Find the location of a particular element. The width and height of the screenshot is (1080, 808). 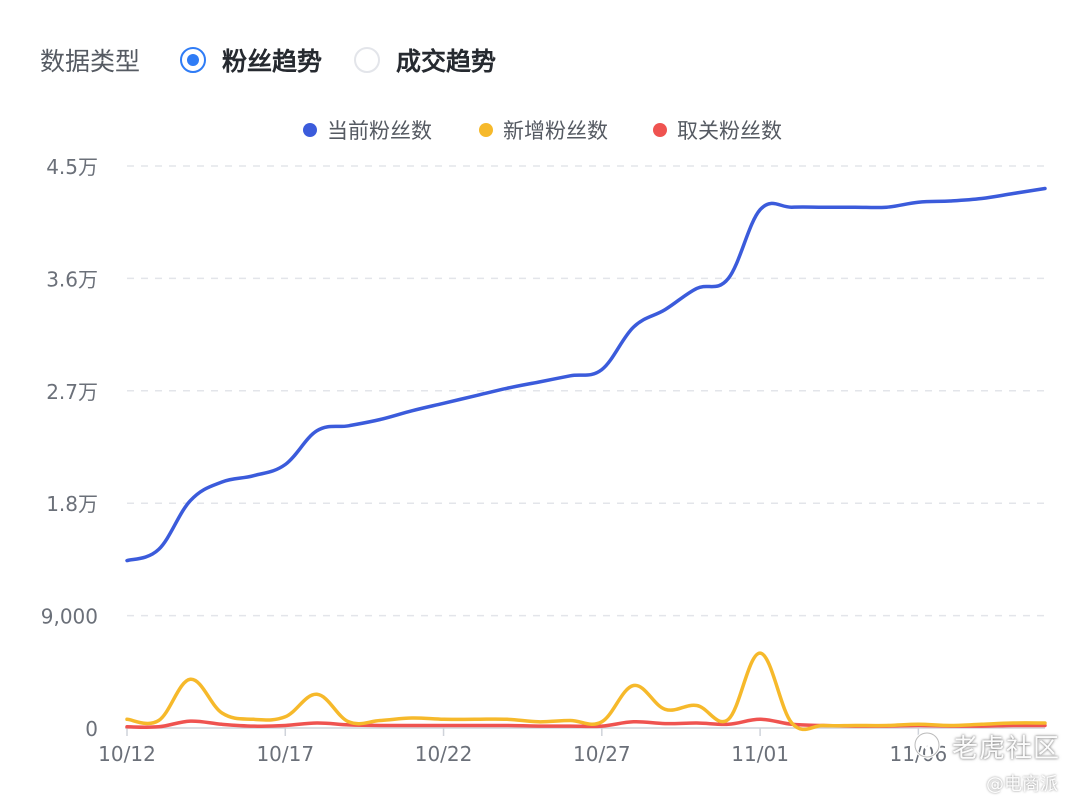

legend: 当前粉丝数 新增粉丝数 取关粉丝数 is located at coordinates (542, 131).